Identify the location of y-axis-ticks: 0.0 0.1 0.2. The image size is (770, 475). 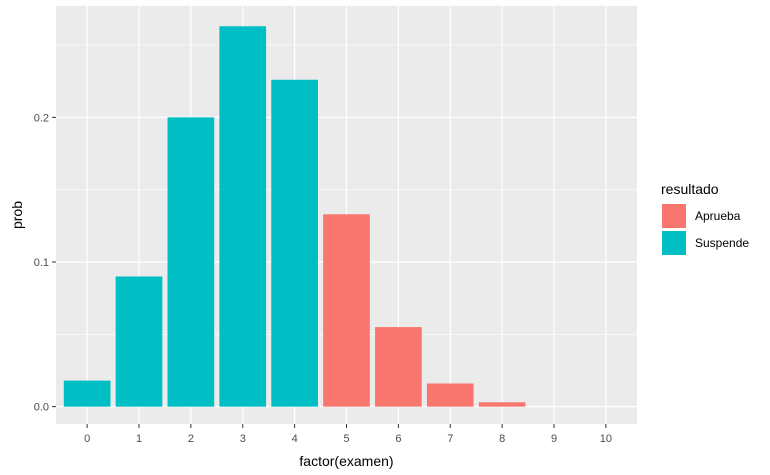
(45, 263).